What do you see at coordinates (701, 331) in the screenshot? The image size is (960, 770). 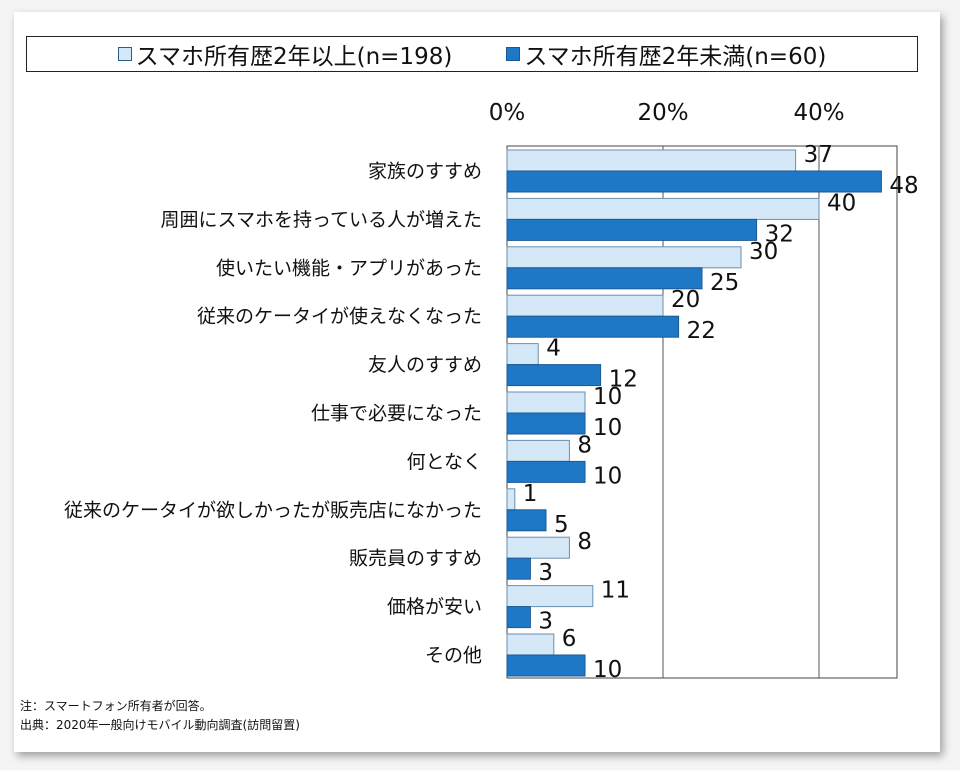 I see `data-label-series2: 22` at bounding box center [701, 331].